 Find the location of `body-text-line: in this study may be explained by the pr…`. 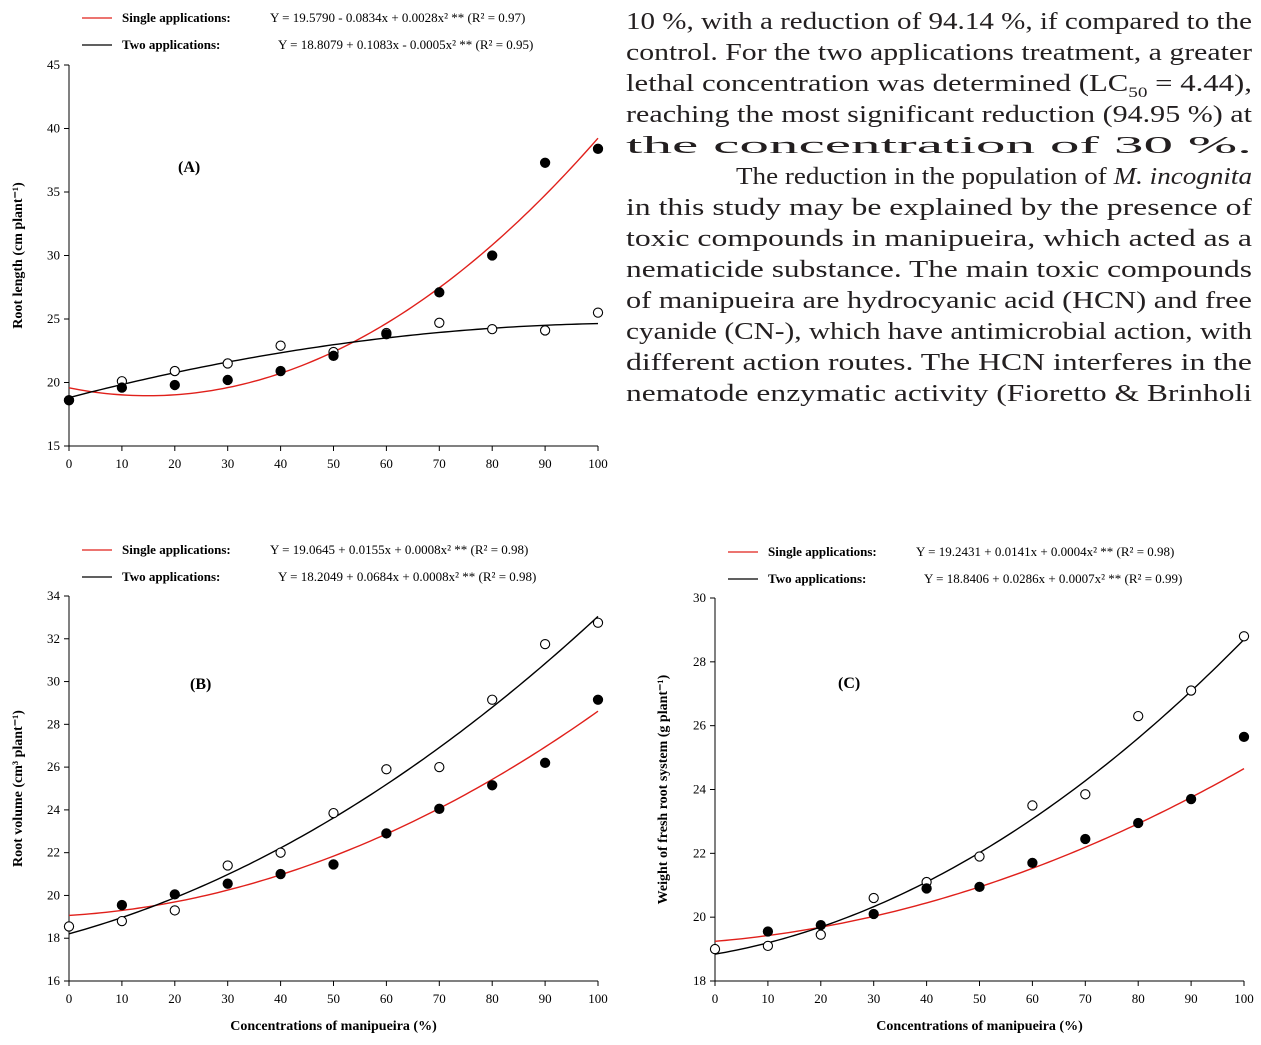

body-text-line: in this study may be explained by the pr… is located at coordinates (939, 208).